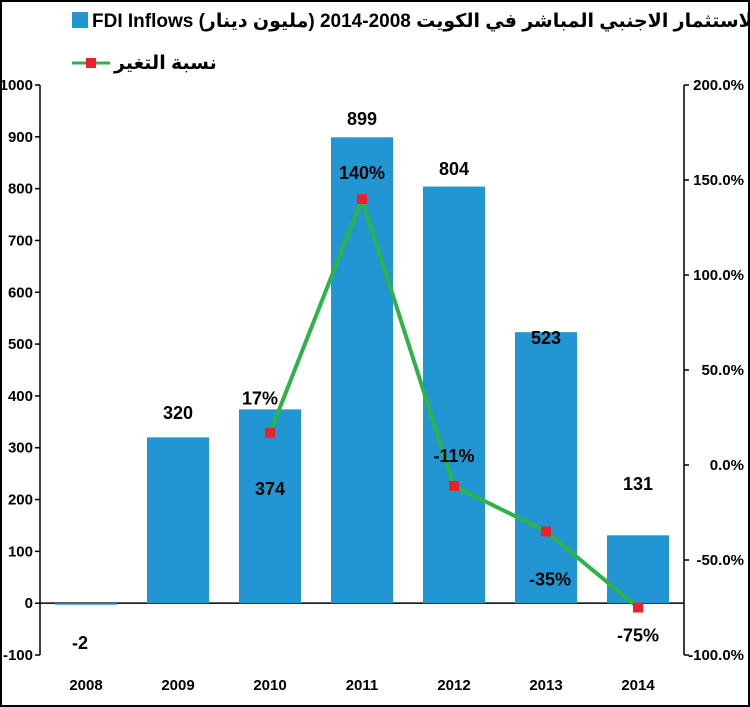 This screenshot has height=707, width=750. What do you see at coordinates (269, 685) in the screenshot?
I see `x-tick-label: 2010` at bounding box center [269, 685].